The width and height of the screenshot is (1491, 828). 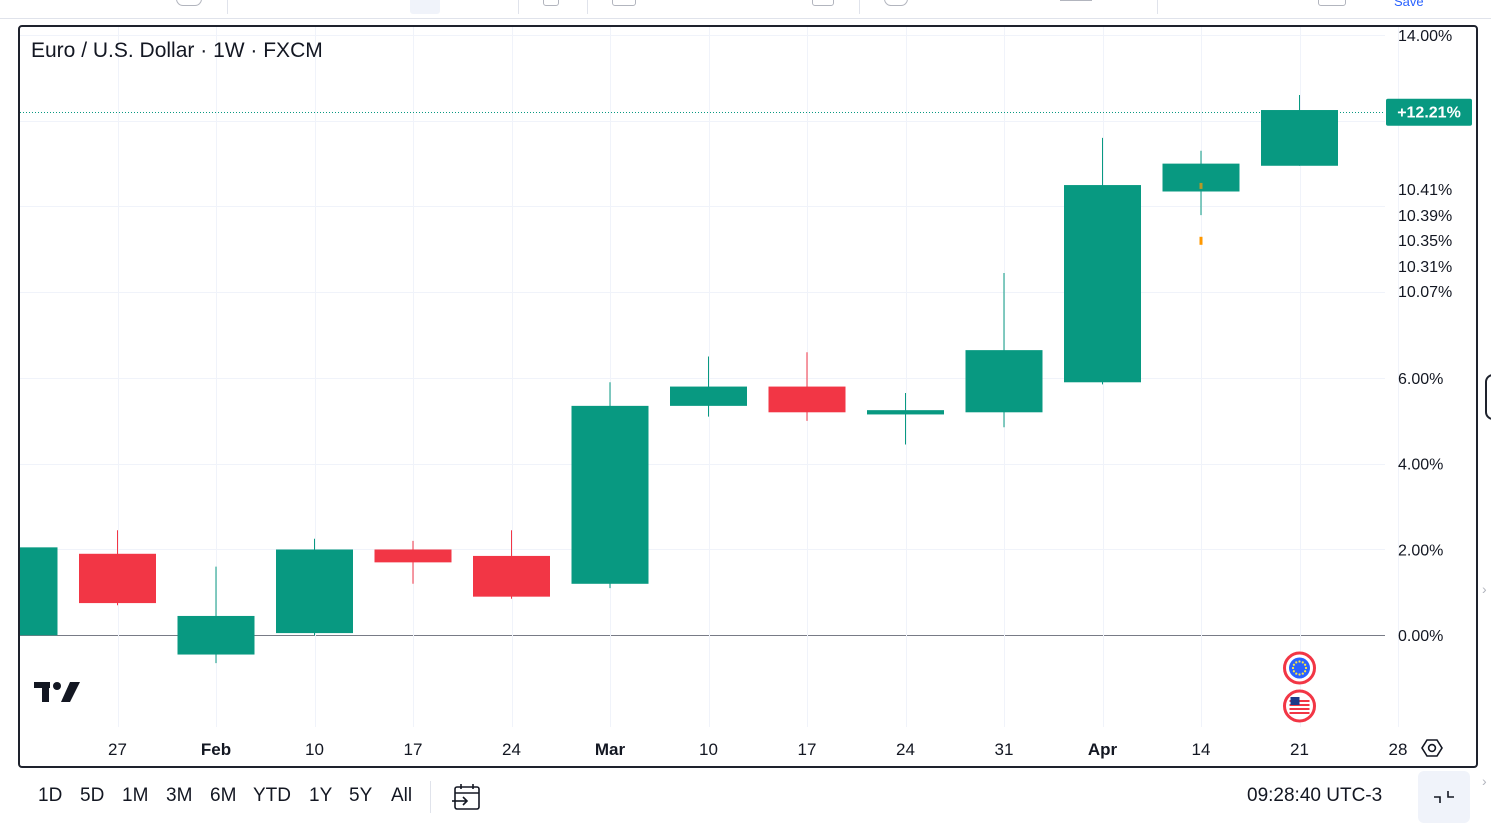 What do you see at coordinates (1425, 241) in the screenshot?
I see `price-axis-label: 10.35%` at bounding box center [1425, 241].